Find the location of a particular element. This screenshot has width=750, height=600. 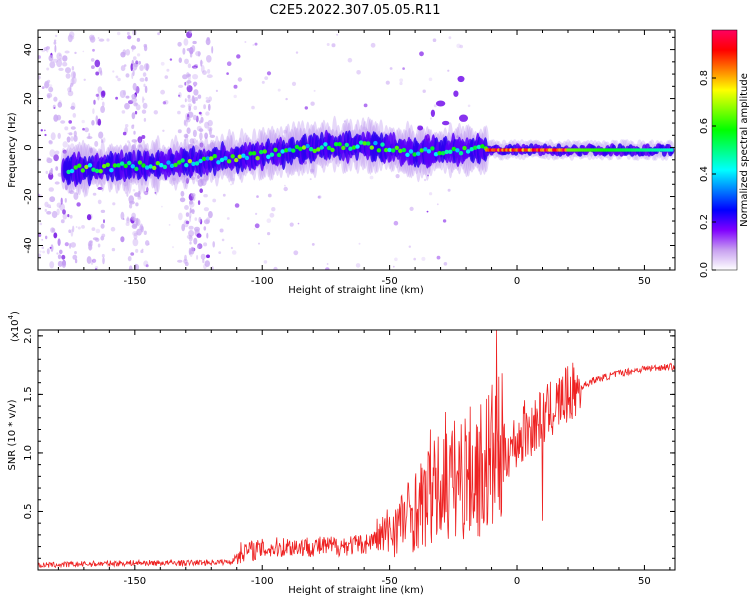

colorbar-tick-label: 0.0 is located at coordinates (704, 270).